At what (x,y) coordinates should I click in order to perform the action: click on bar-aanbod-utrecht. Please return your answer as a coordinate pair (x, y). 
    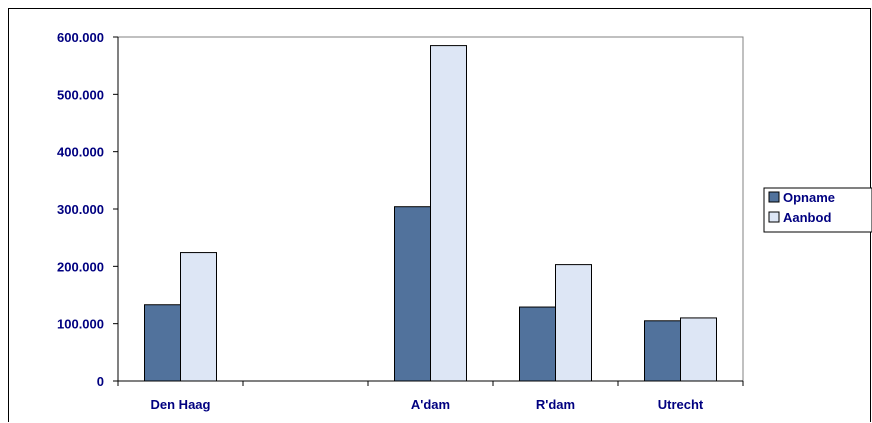
    Looking at the image, I should click on (698, 349).